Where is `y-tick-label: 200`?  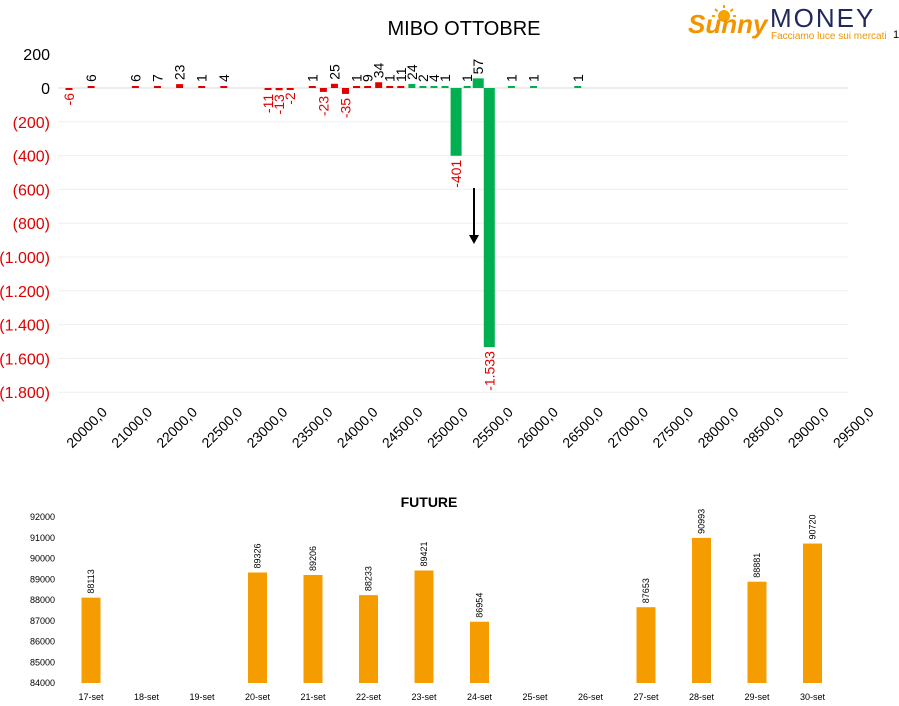
y-tick-label: 200 is located at coordinates (36, 55).